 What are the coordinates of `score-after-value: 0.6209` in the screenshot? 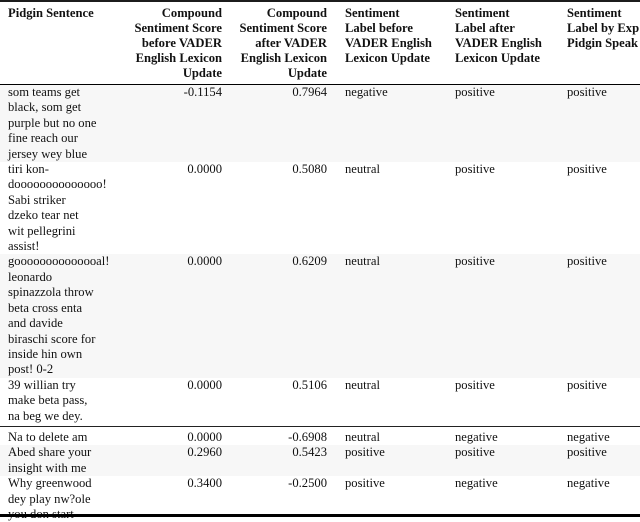 It's located at (309, 261).